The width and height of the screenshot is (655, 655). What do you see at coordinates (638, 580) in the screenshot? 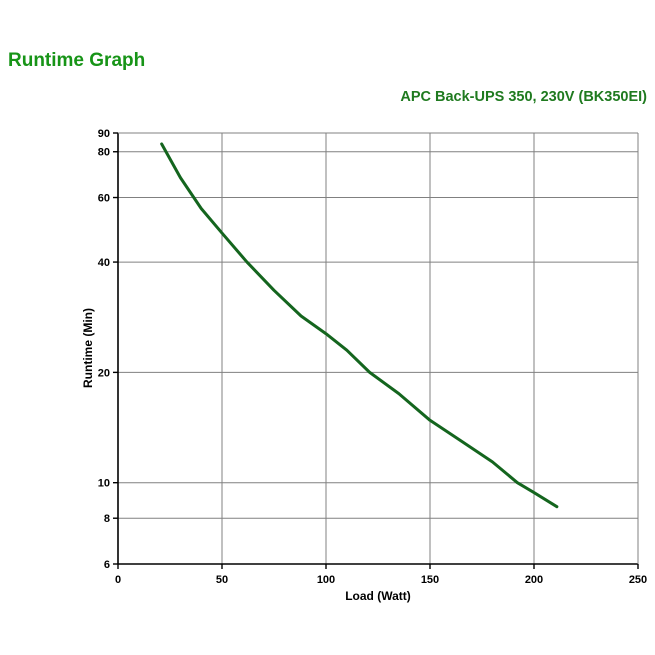
I see `x-tick-label: 250` at bounding box center [638, 580].